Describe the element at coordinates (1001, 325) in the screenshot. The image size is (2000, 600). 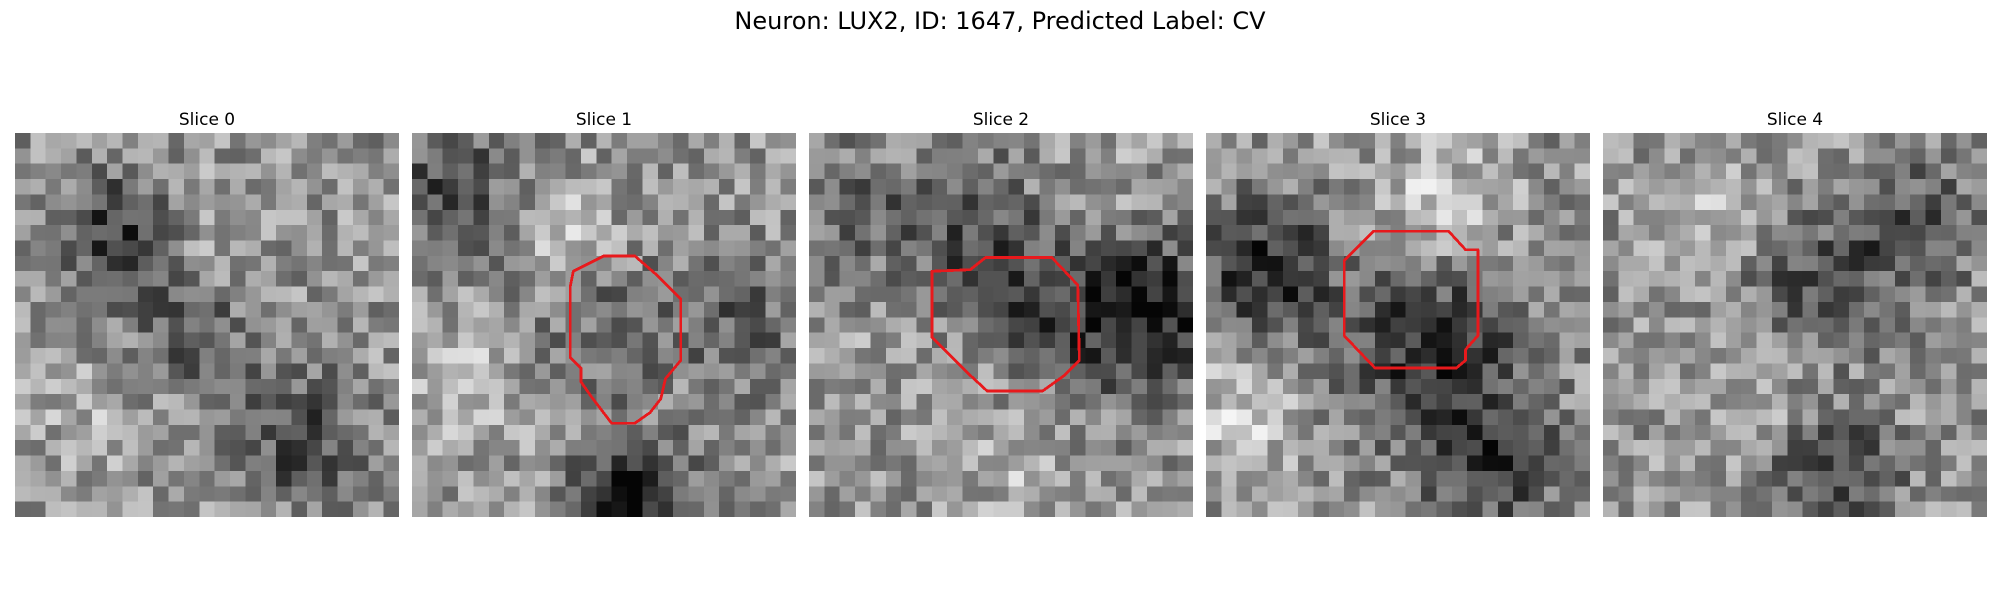
I see `slice-2-image` at that location.